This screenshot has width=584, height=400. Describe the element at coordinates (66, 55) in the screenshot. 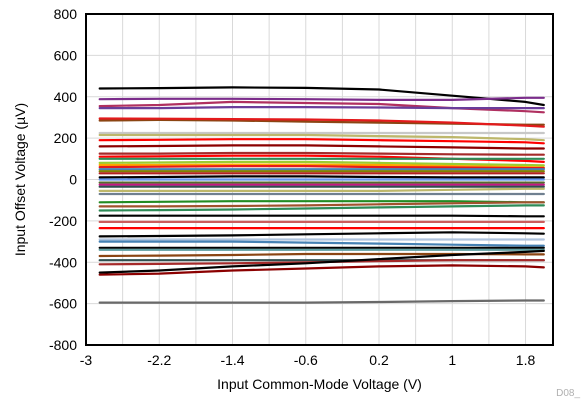

I see `y-tick-label: 600` at that location.